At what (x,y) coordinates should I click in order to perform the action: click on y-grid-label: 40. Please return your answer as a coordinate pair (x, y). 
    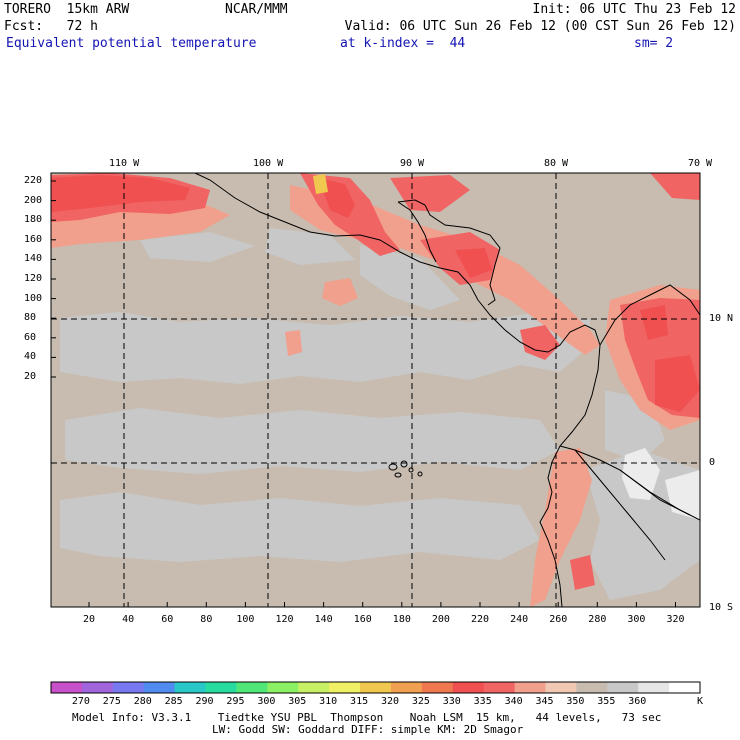
    Looking at the image, I should click on (30, 357).